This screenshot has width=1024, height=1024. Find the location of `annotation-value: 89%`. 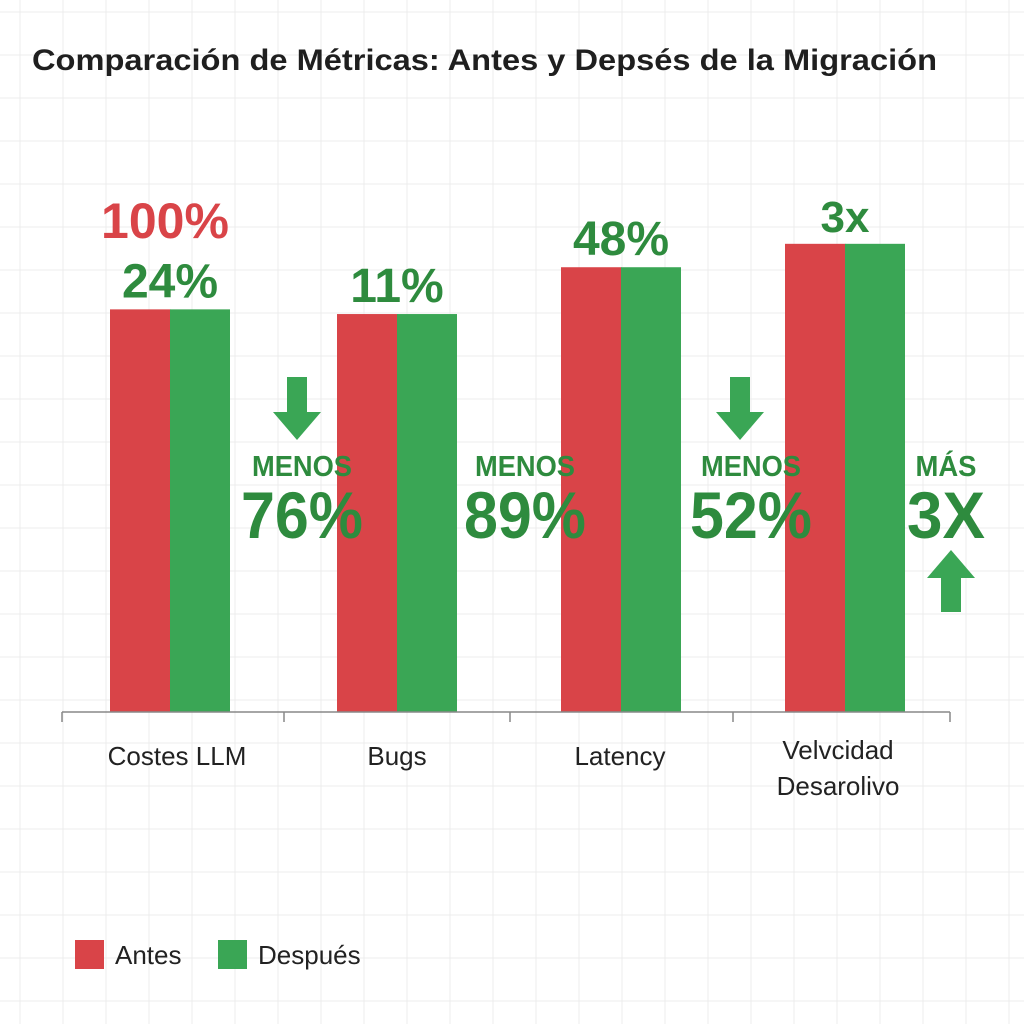

annotation-value: 89% is located at coordinates (525, 515).